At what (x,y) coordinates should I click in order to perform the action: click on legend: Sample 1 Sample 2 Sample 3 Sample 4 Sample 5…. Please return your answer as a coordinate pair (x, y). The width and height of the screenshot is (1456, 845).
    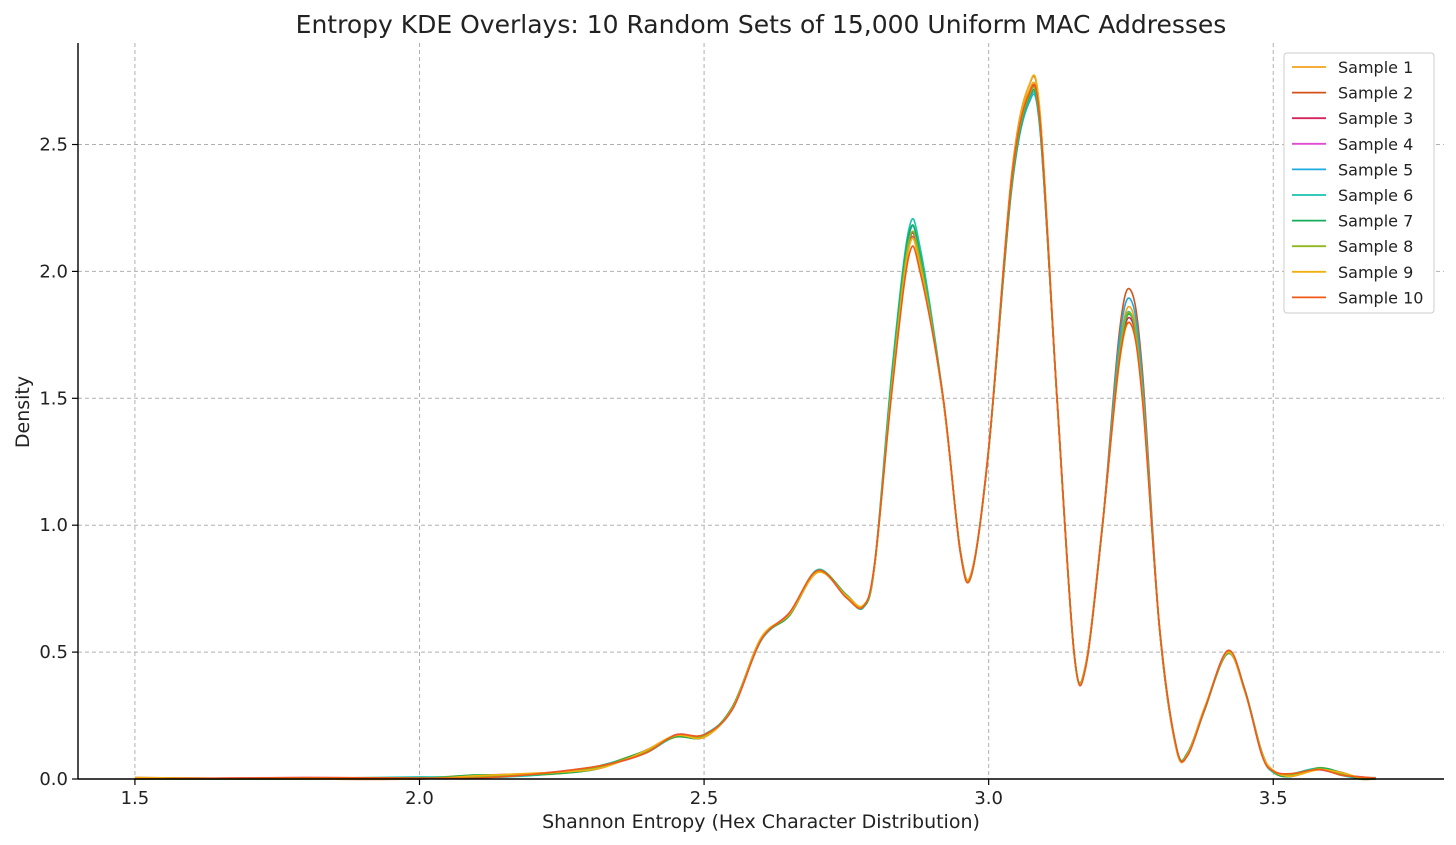
    Looking at the image, I should click on (1359, 183).